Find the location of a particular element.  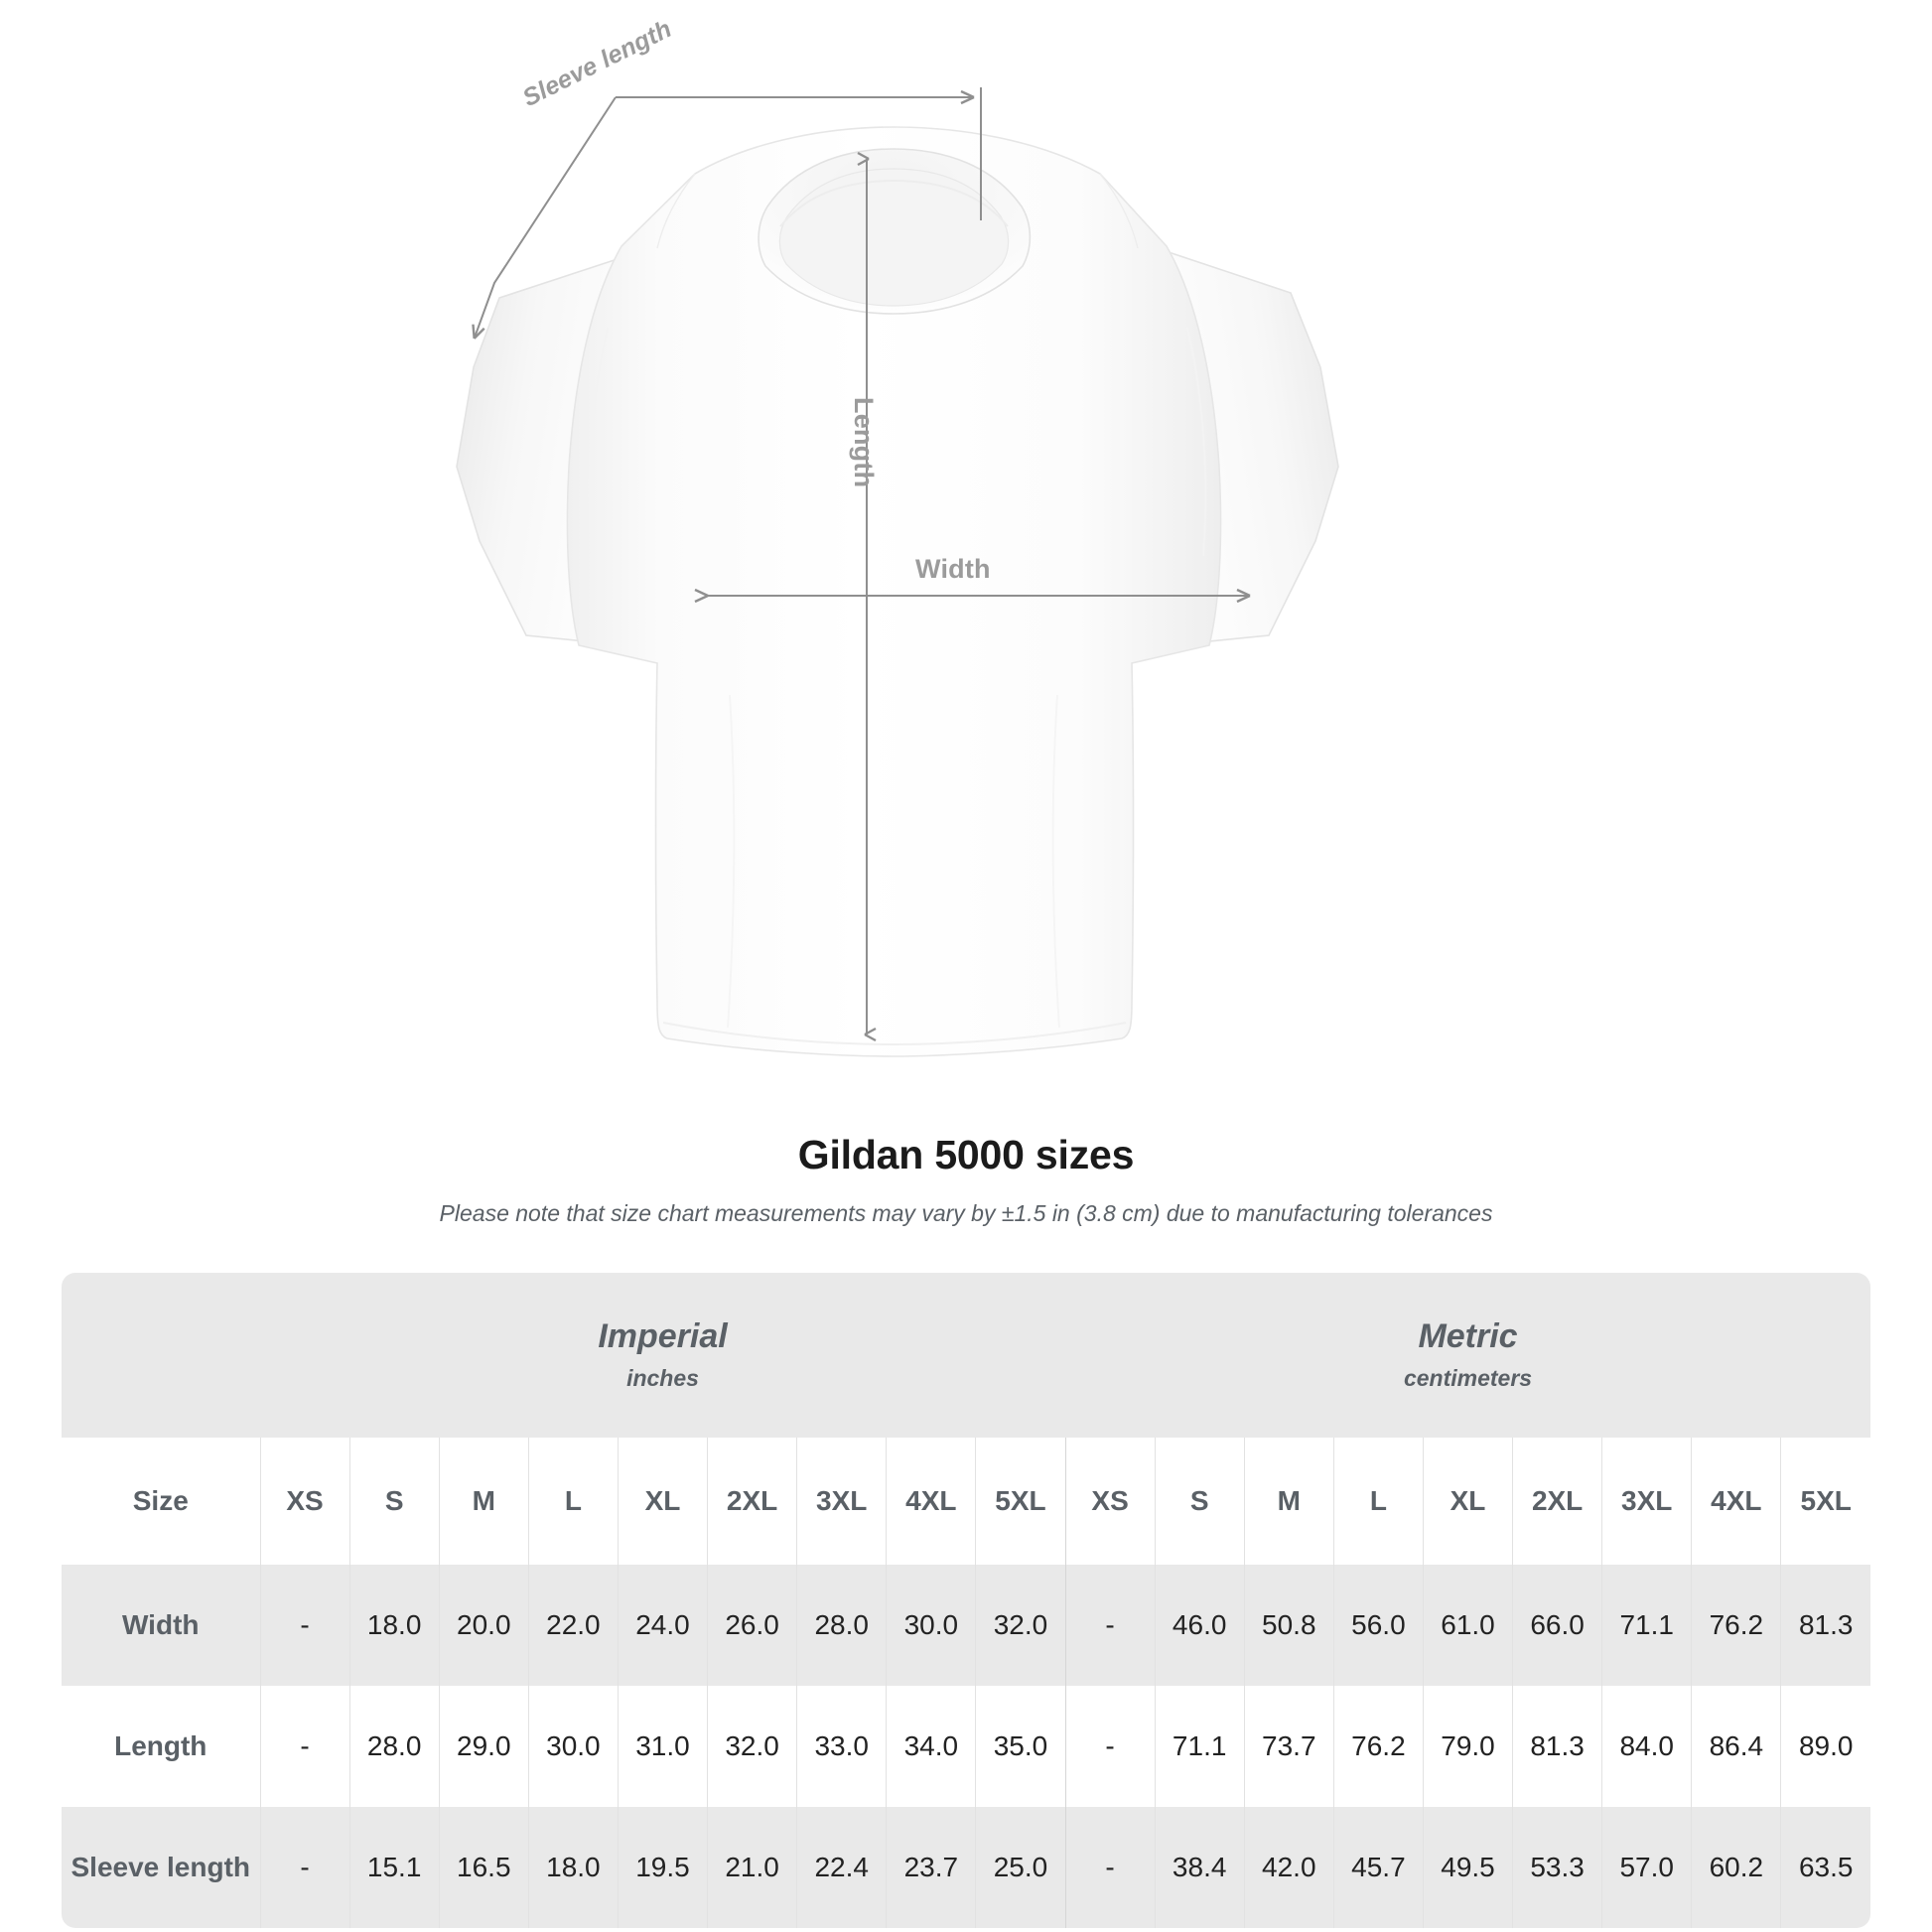

cell-width-imperial-3xl: 28.0 is located at coordinates (841, 1626).